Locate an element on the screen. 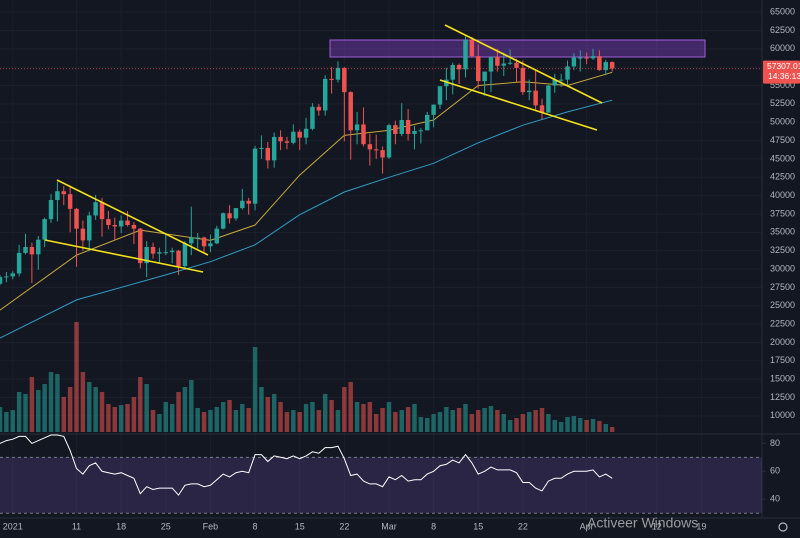 The height and width of the screenshot is (538, 800). rsi-band-fill is located at coordinates (381, 485).